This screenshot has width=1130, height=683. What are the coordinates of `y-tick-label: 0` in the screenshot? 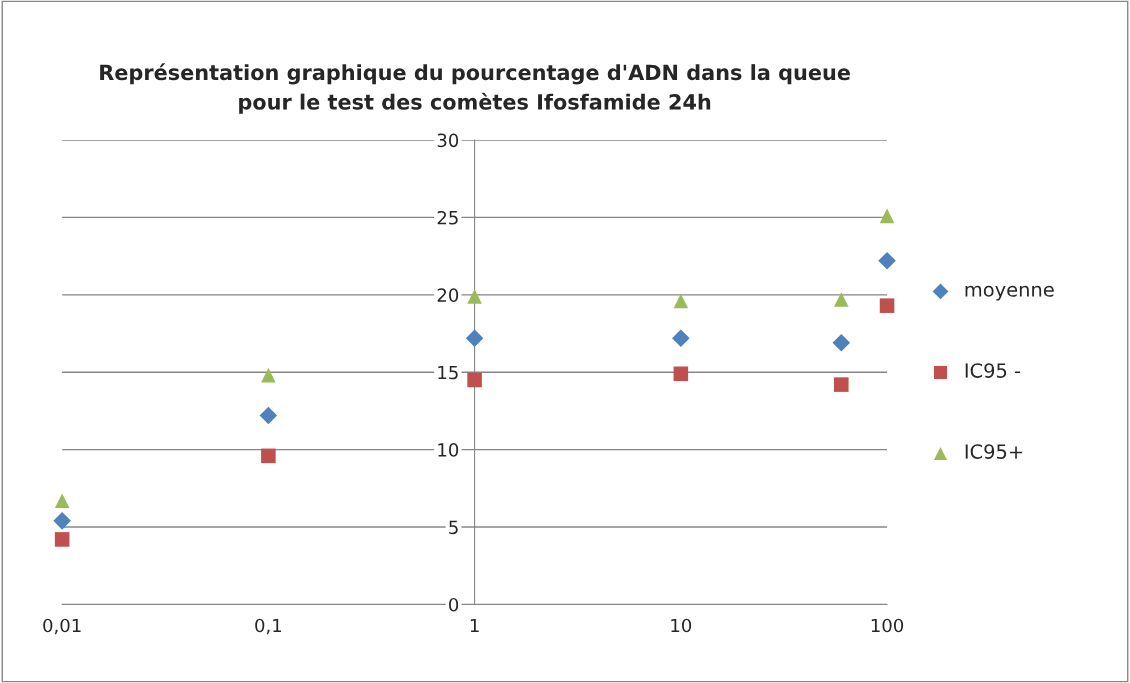 It's located at (454, 604).